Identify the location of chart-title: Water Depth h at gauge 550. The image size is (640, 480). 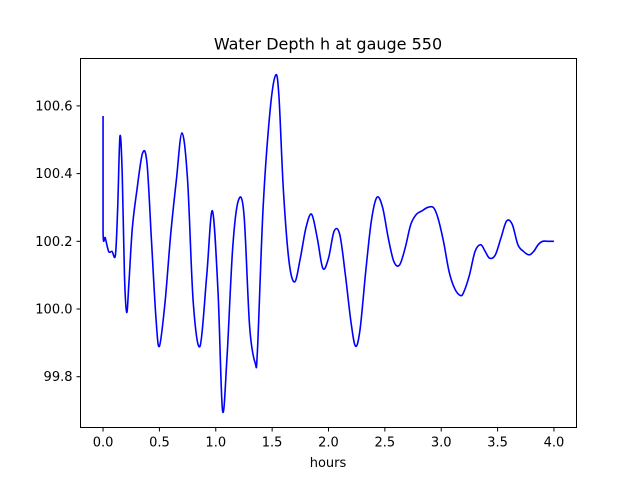
(328, 44).